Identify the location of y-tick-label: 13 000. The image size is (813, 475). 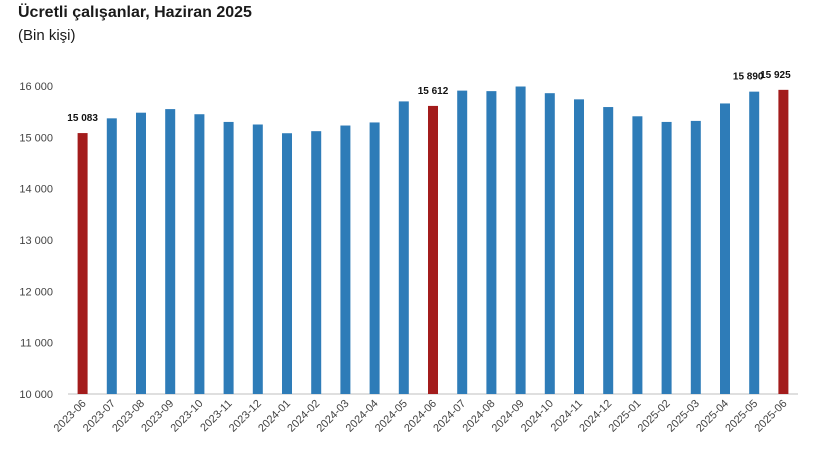
(36, 241).